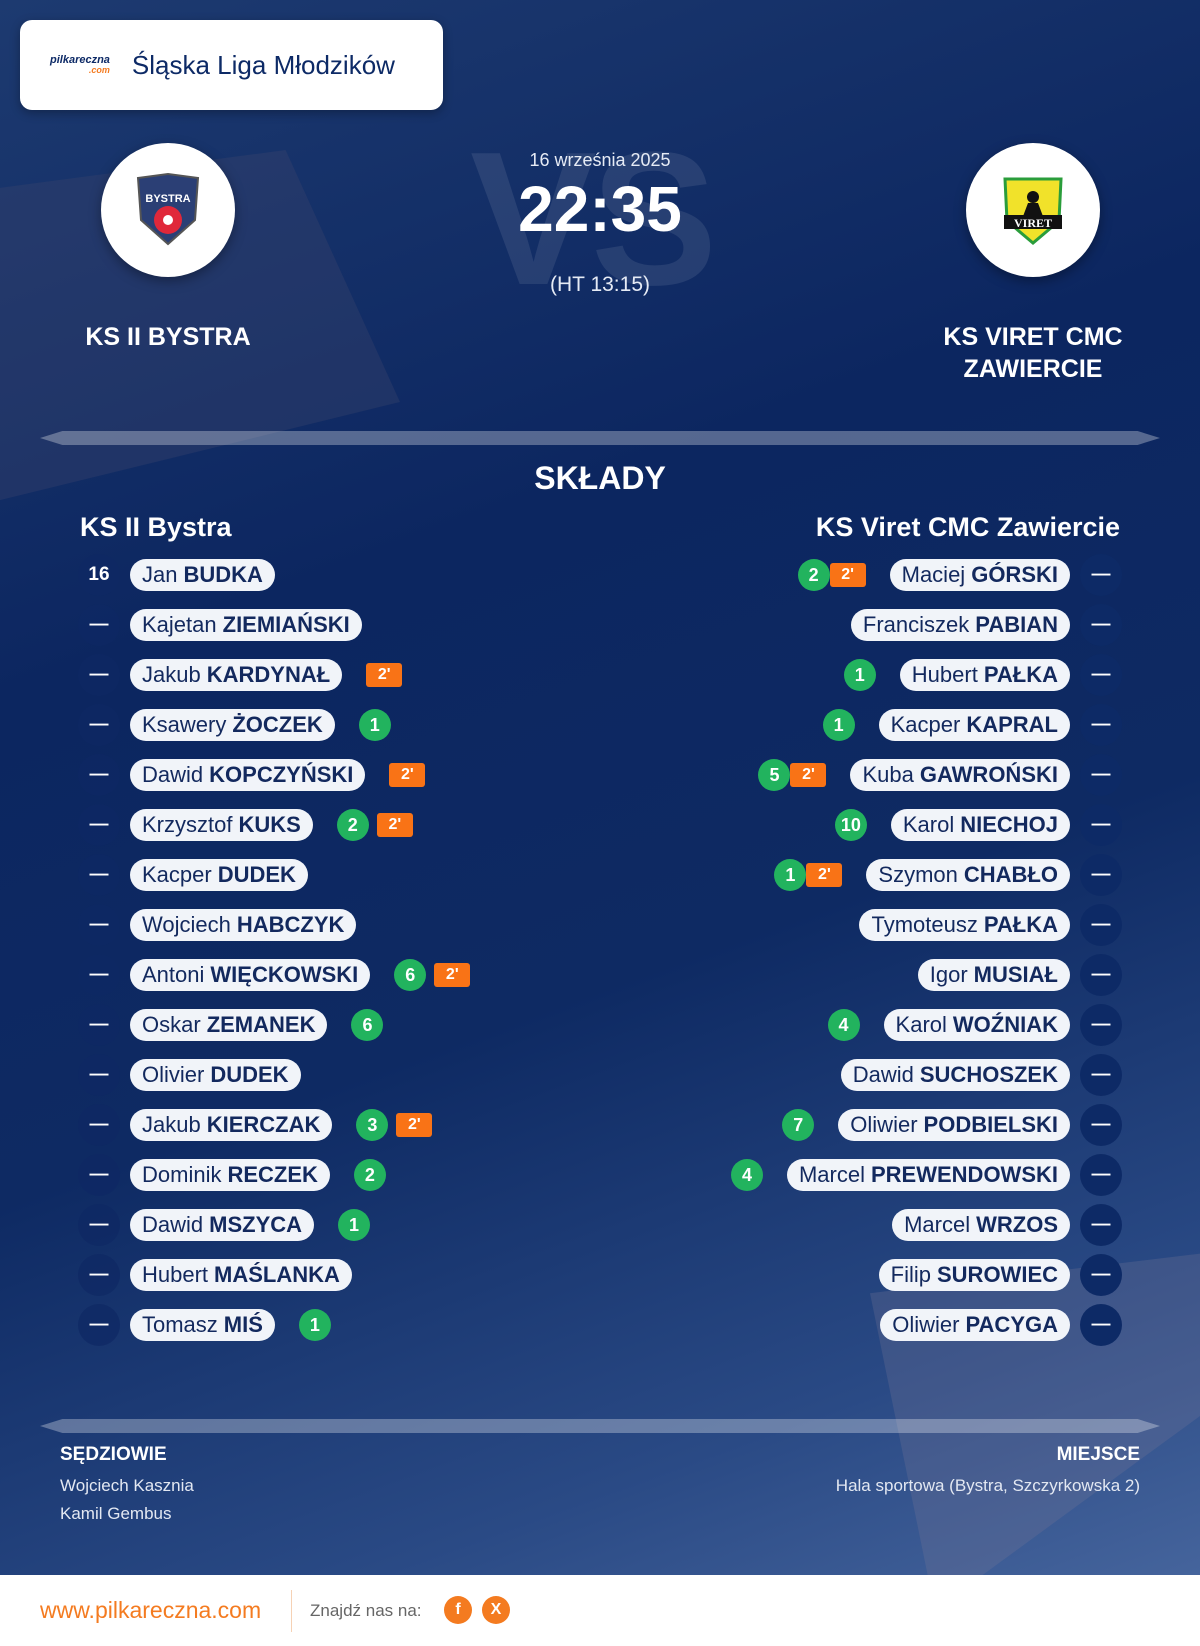 This screenshot has width=1200, height=1646. What do you see at coordinates (600, 284) in the screenshot?
I see `halftime-score: (HT 13:15)` at bounding box center [600, 284].